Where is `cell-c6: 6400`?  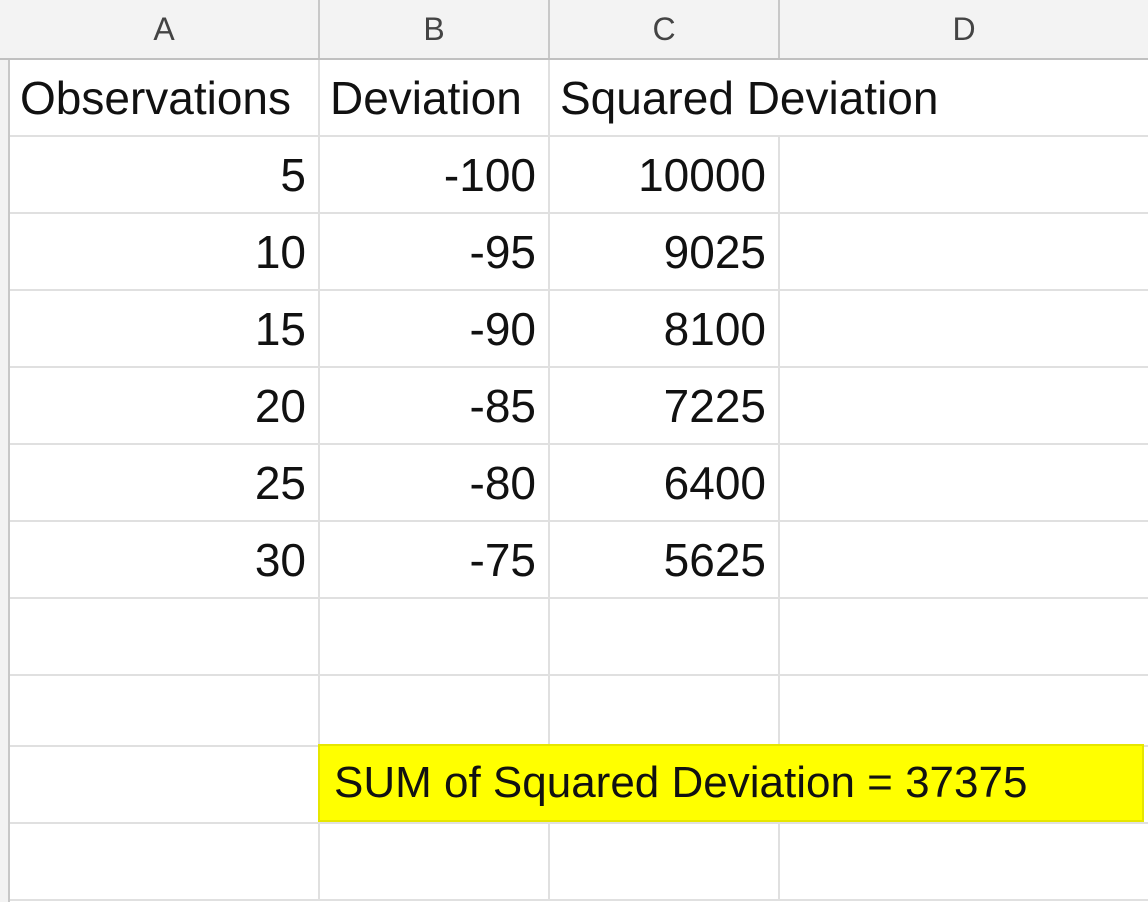 cell-c6: 6400 is located at coordinates (665, 482).